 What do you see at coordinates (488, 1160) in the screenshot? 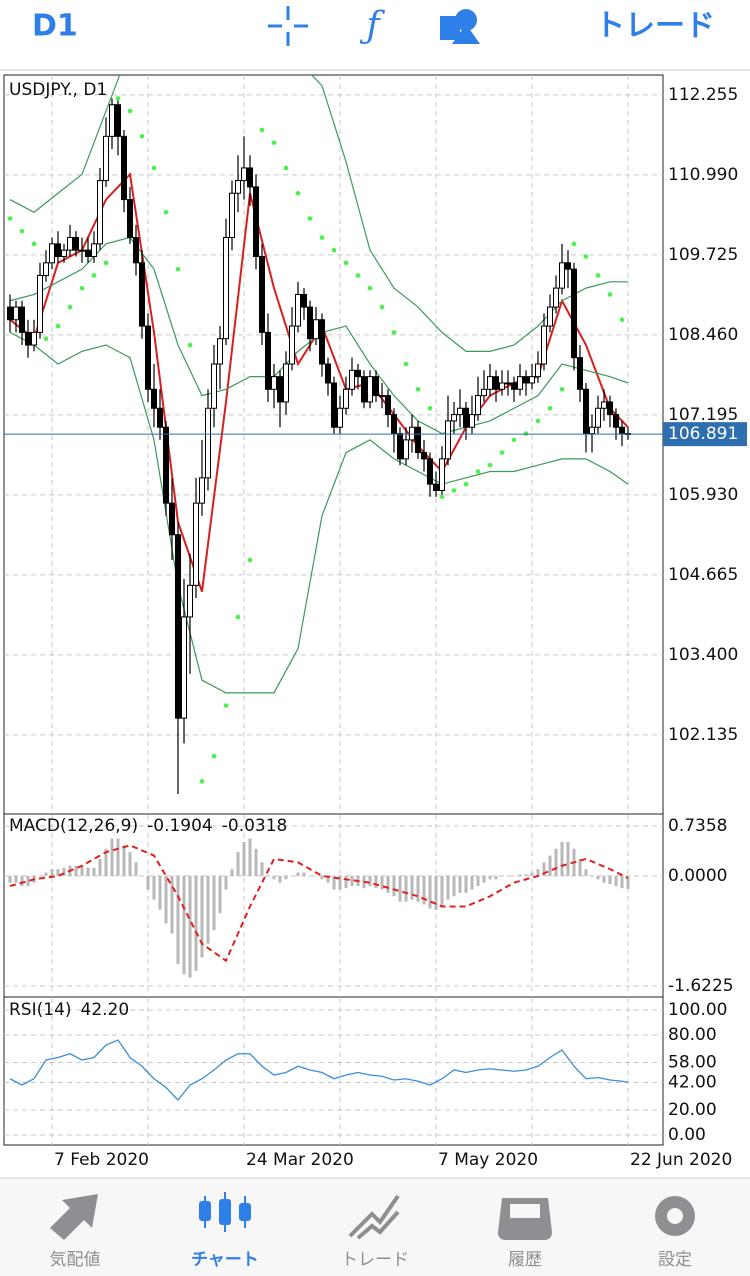
I see `x-tick-label: 7 May 2020` at bounding box center [488, 1160].